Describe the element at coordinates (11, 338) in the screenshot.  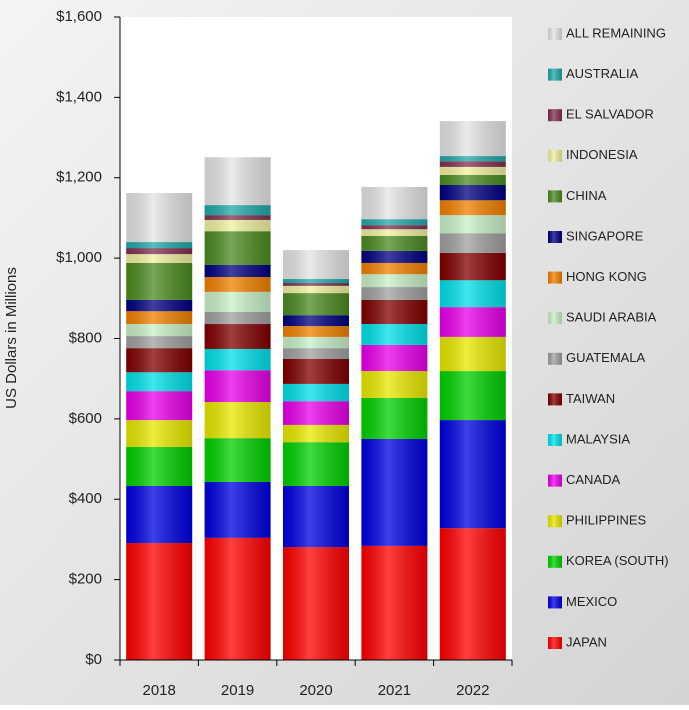
I see `y-axis-label: US Dollars in Millions` at that location.